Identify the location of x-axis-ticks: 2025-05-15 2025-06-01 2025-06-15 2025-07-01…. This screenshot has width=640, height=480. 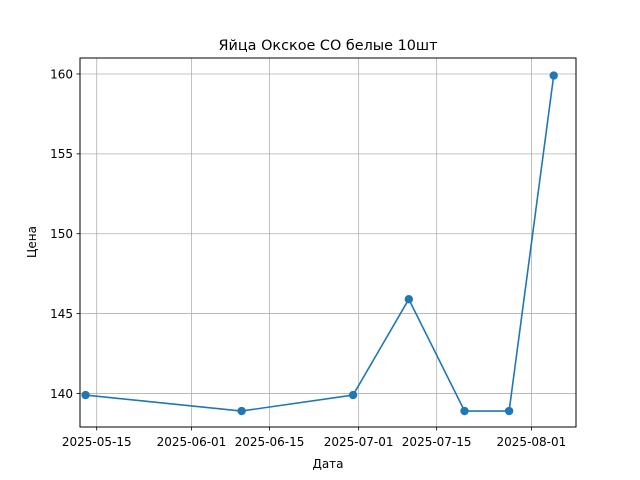
(314, 438).